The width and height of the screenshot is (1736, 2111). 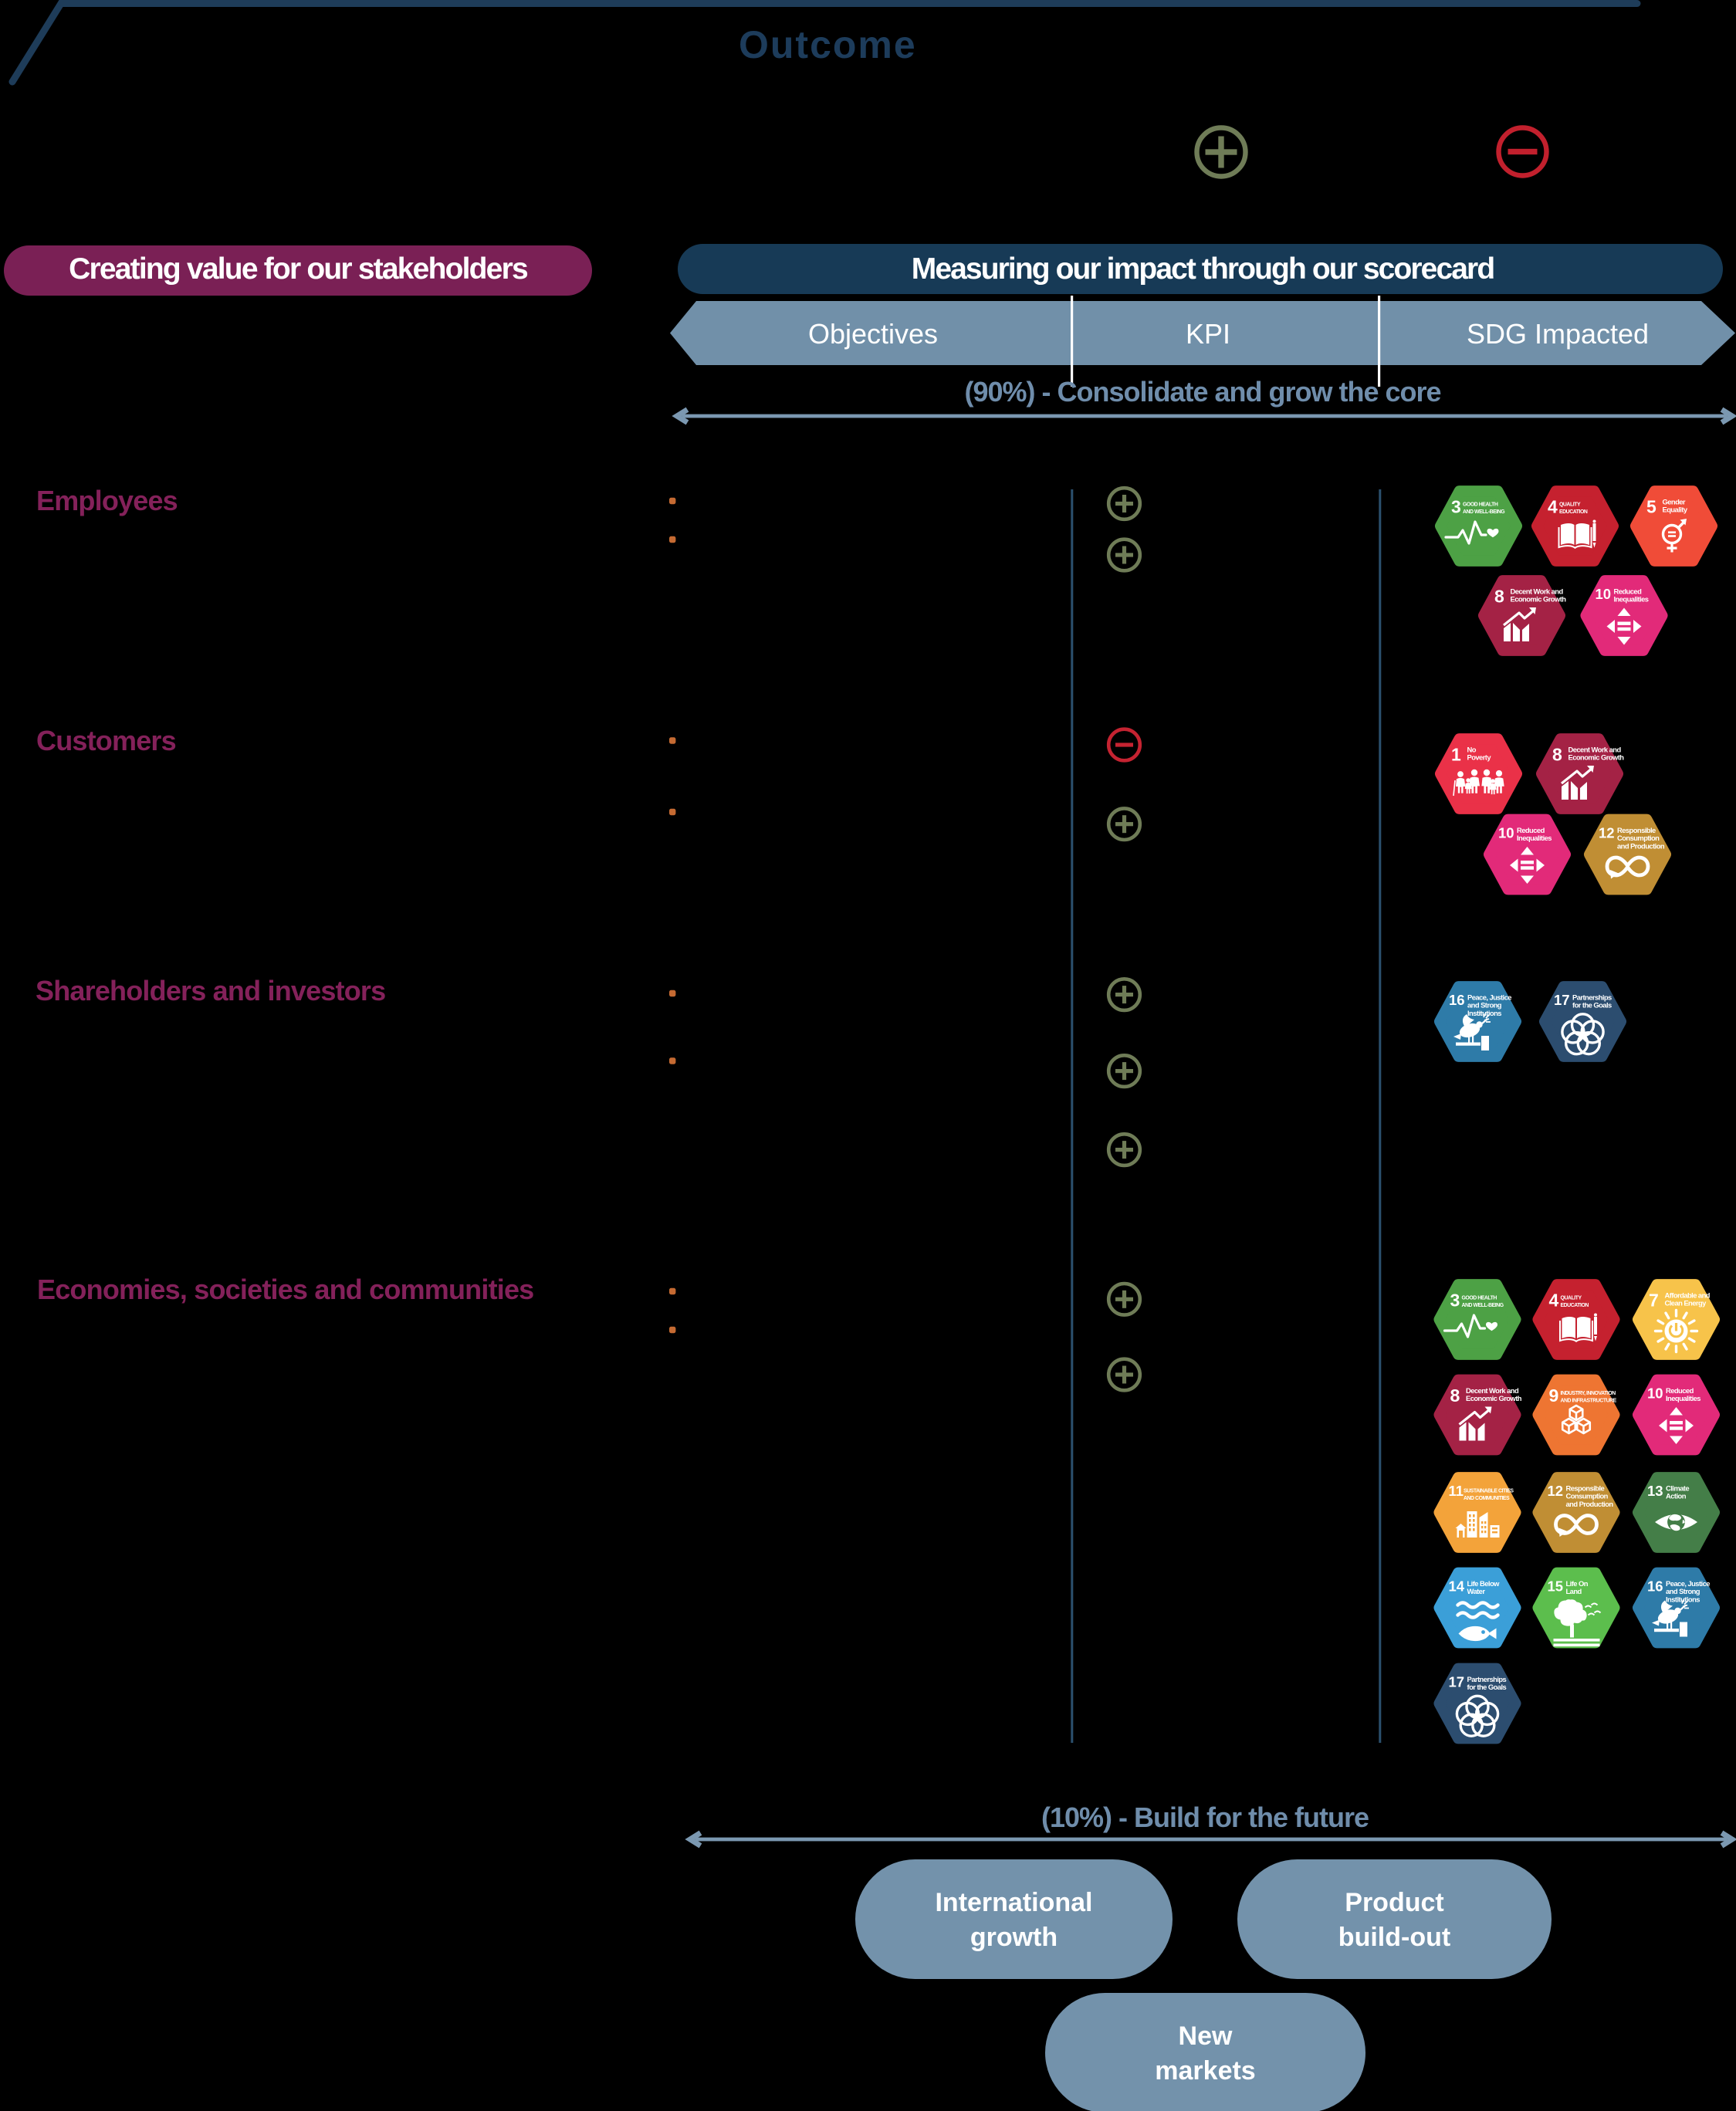 I want to click on svg-text: Poverty, so click(x=1480, y=757).